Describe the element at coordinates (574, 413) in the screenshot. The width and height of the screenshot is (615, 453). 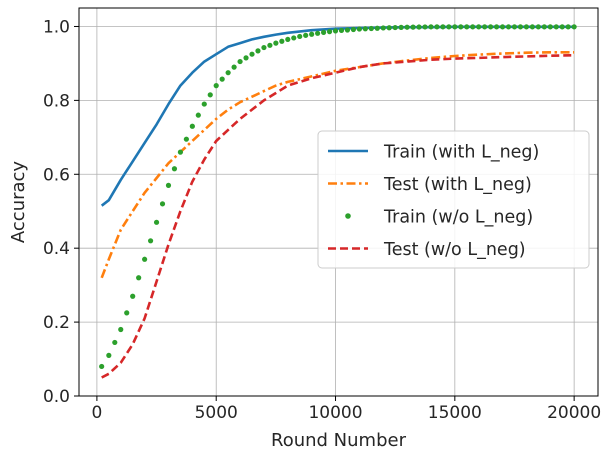
I see `x-tick-label: 20000` at that location.